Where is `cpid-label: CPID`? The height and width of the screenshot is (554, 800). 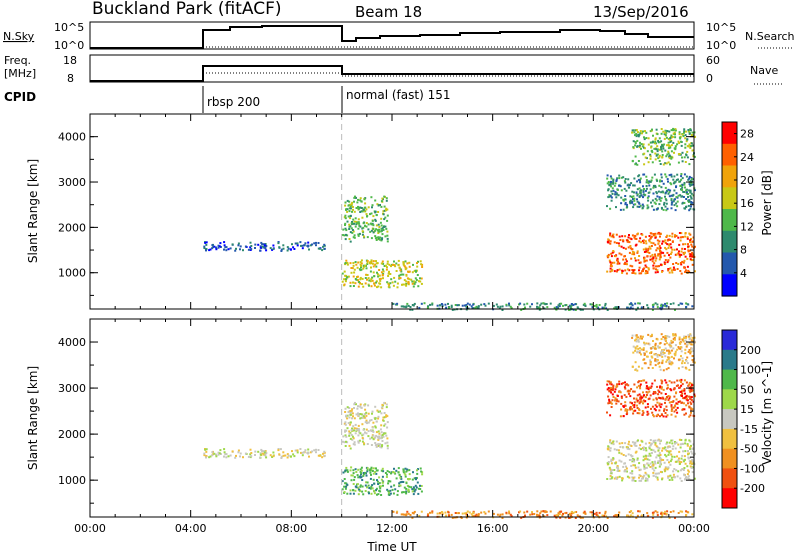 cpid-label: CPID is located at coordinates (20, 97).